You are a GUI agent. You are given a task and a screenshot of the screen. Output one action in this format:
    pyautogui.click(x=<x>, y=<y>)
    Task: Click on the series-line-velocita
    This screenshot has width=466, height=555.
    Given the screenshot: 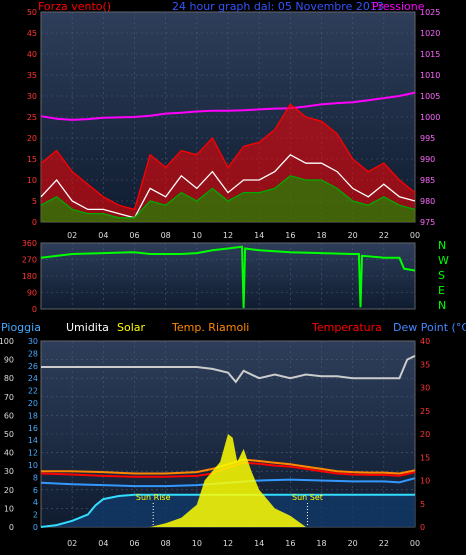 What is the action you would take?
    pyautogui.click(x=228, y=197)
    